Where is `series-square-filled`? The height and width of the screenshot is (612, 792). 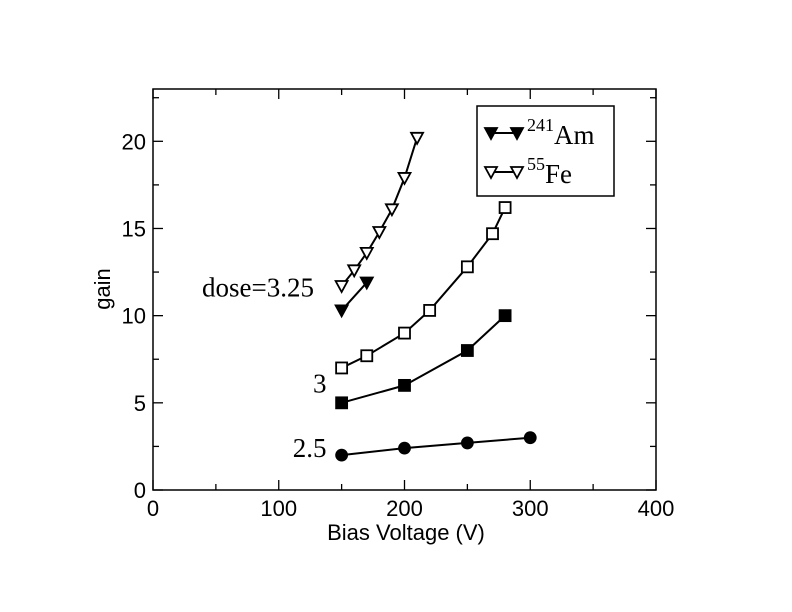
series-square-filled is located at coordinates (423, 359).